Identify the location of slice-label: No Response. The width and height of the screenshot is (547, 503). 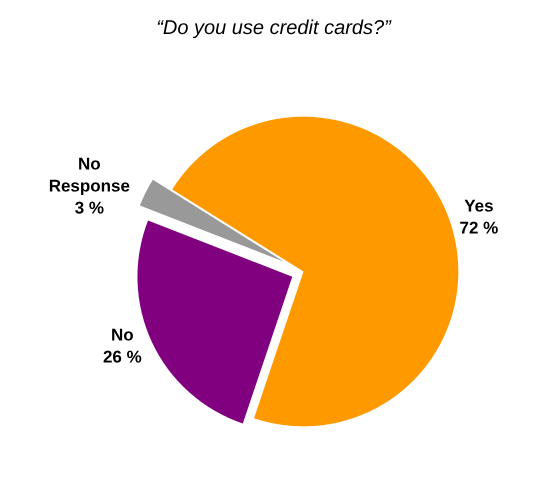
(89, 175).